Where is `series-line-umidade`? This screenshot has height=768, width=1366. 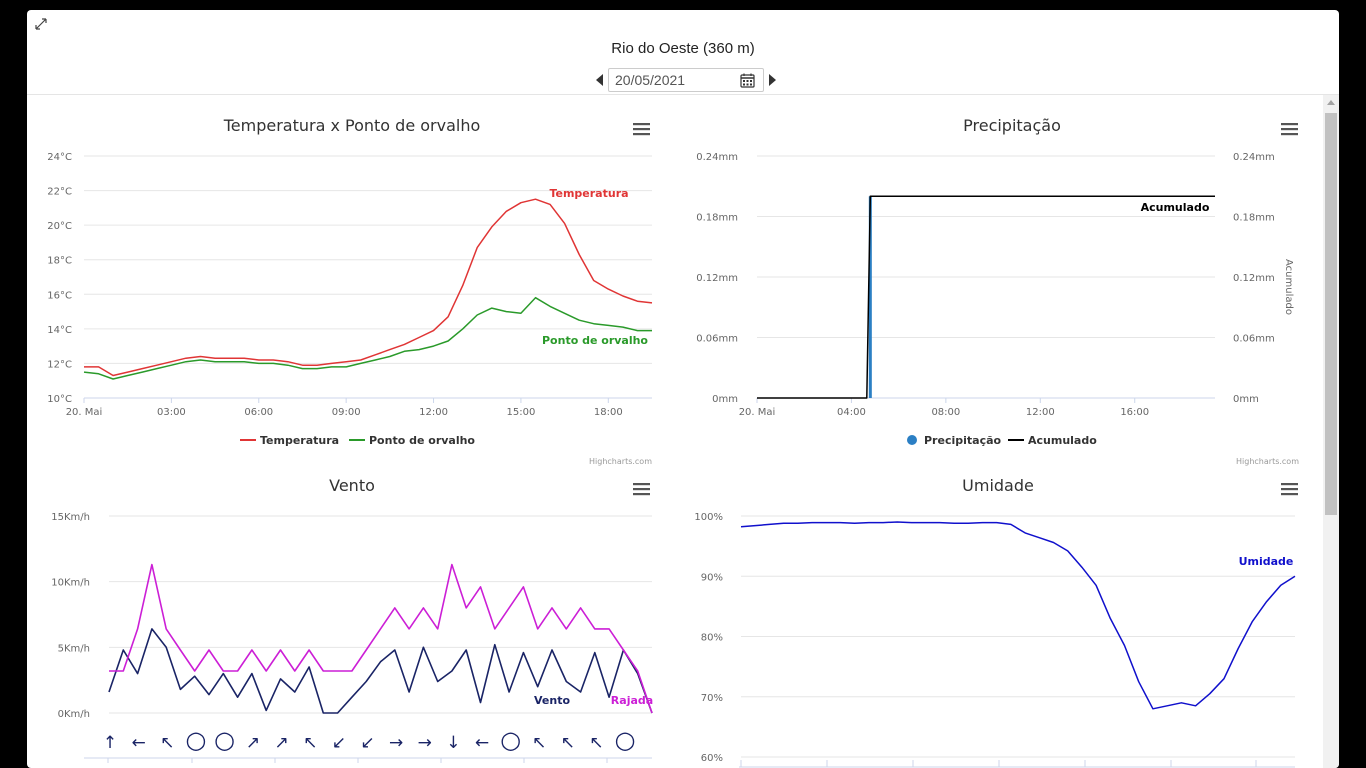
series-line-umidade is located at coordinates (1018, 615).